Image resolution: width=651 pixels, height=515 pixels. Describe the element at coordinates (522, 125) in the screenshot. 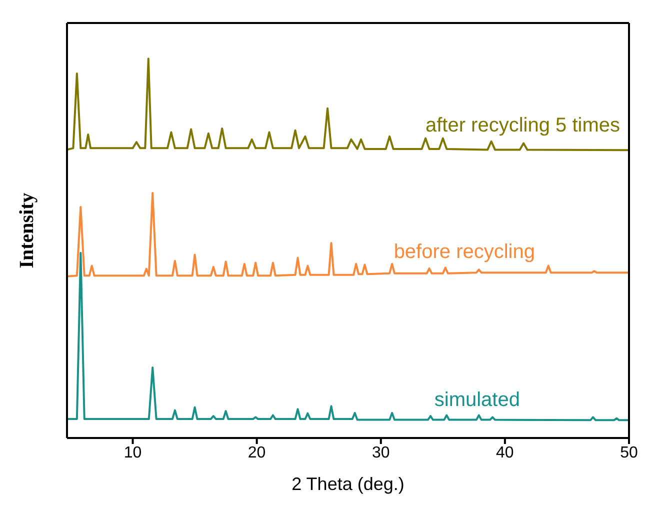

I see `series-label: after recycling 5 times` at that location.